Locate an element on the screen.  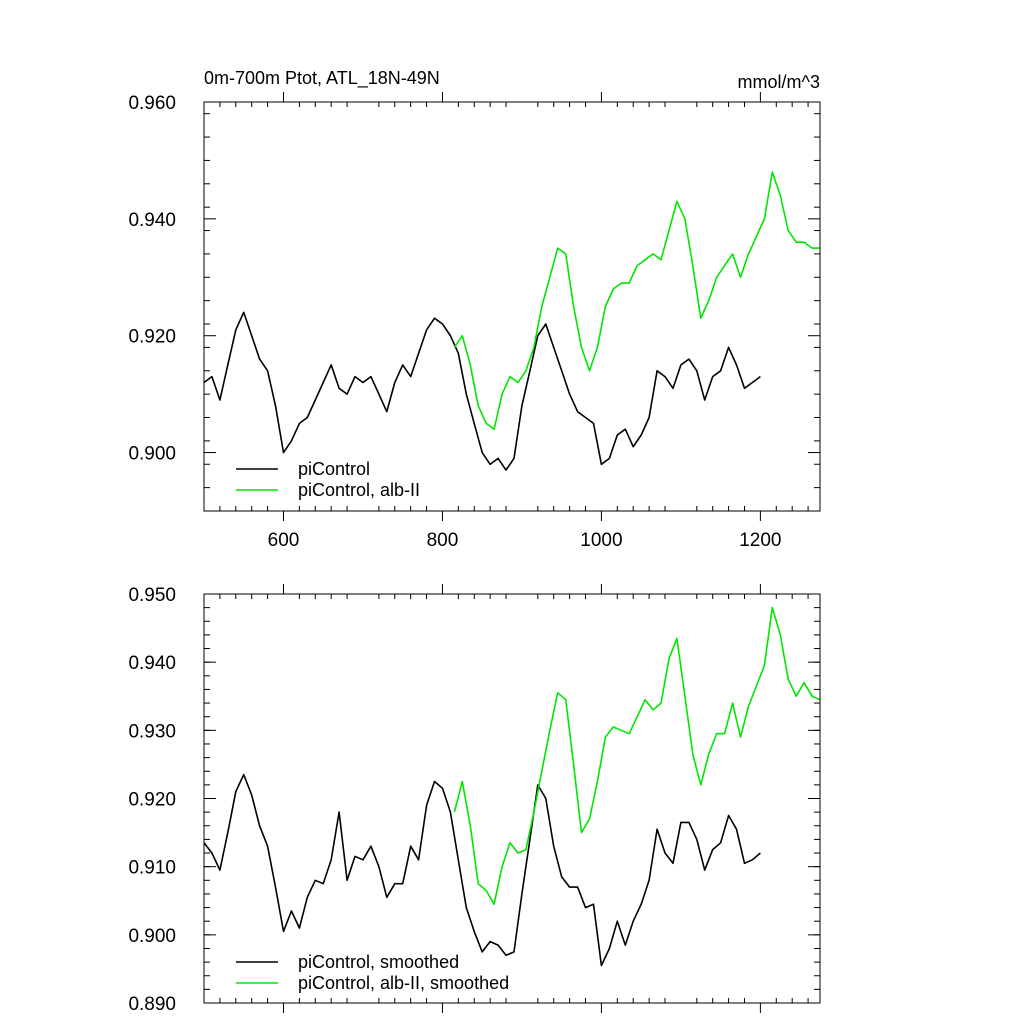
y-tick-label-top-0.9: 0.900 is located at coordinates (152, 454).